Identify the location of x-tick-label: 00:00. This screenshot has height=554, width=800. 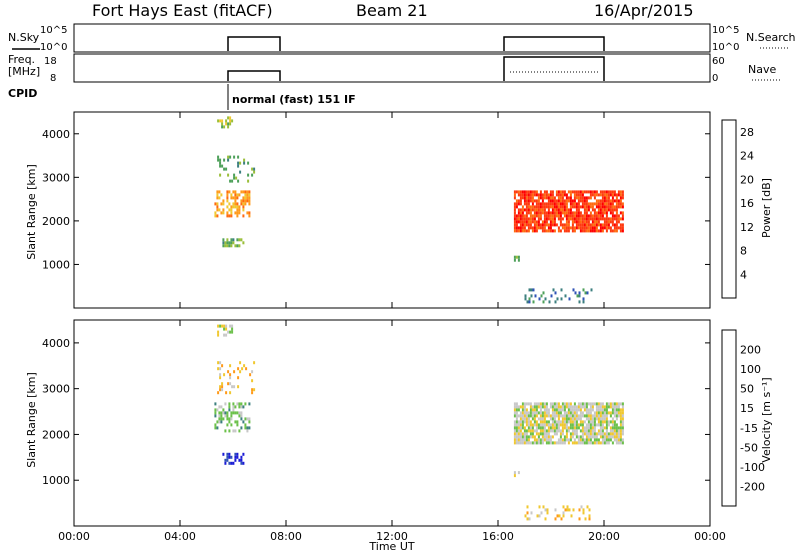
(710, 536).